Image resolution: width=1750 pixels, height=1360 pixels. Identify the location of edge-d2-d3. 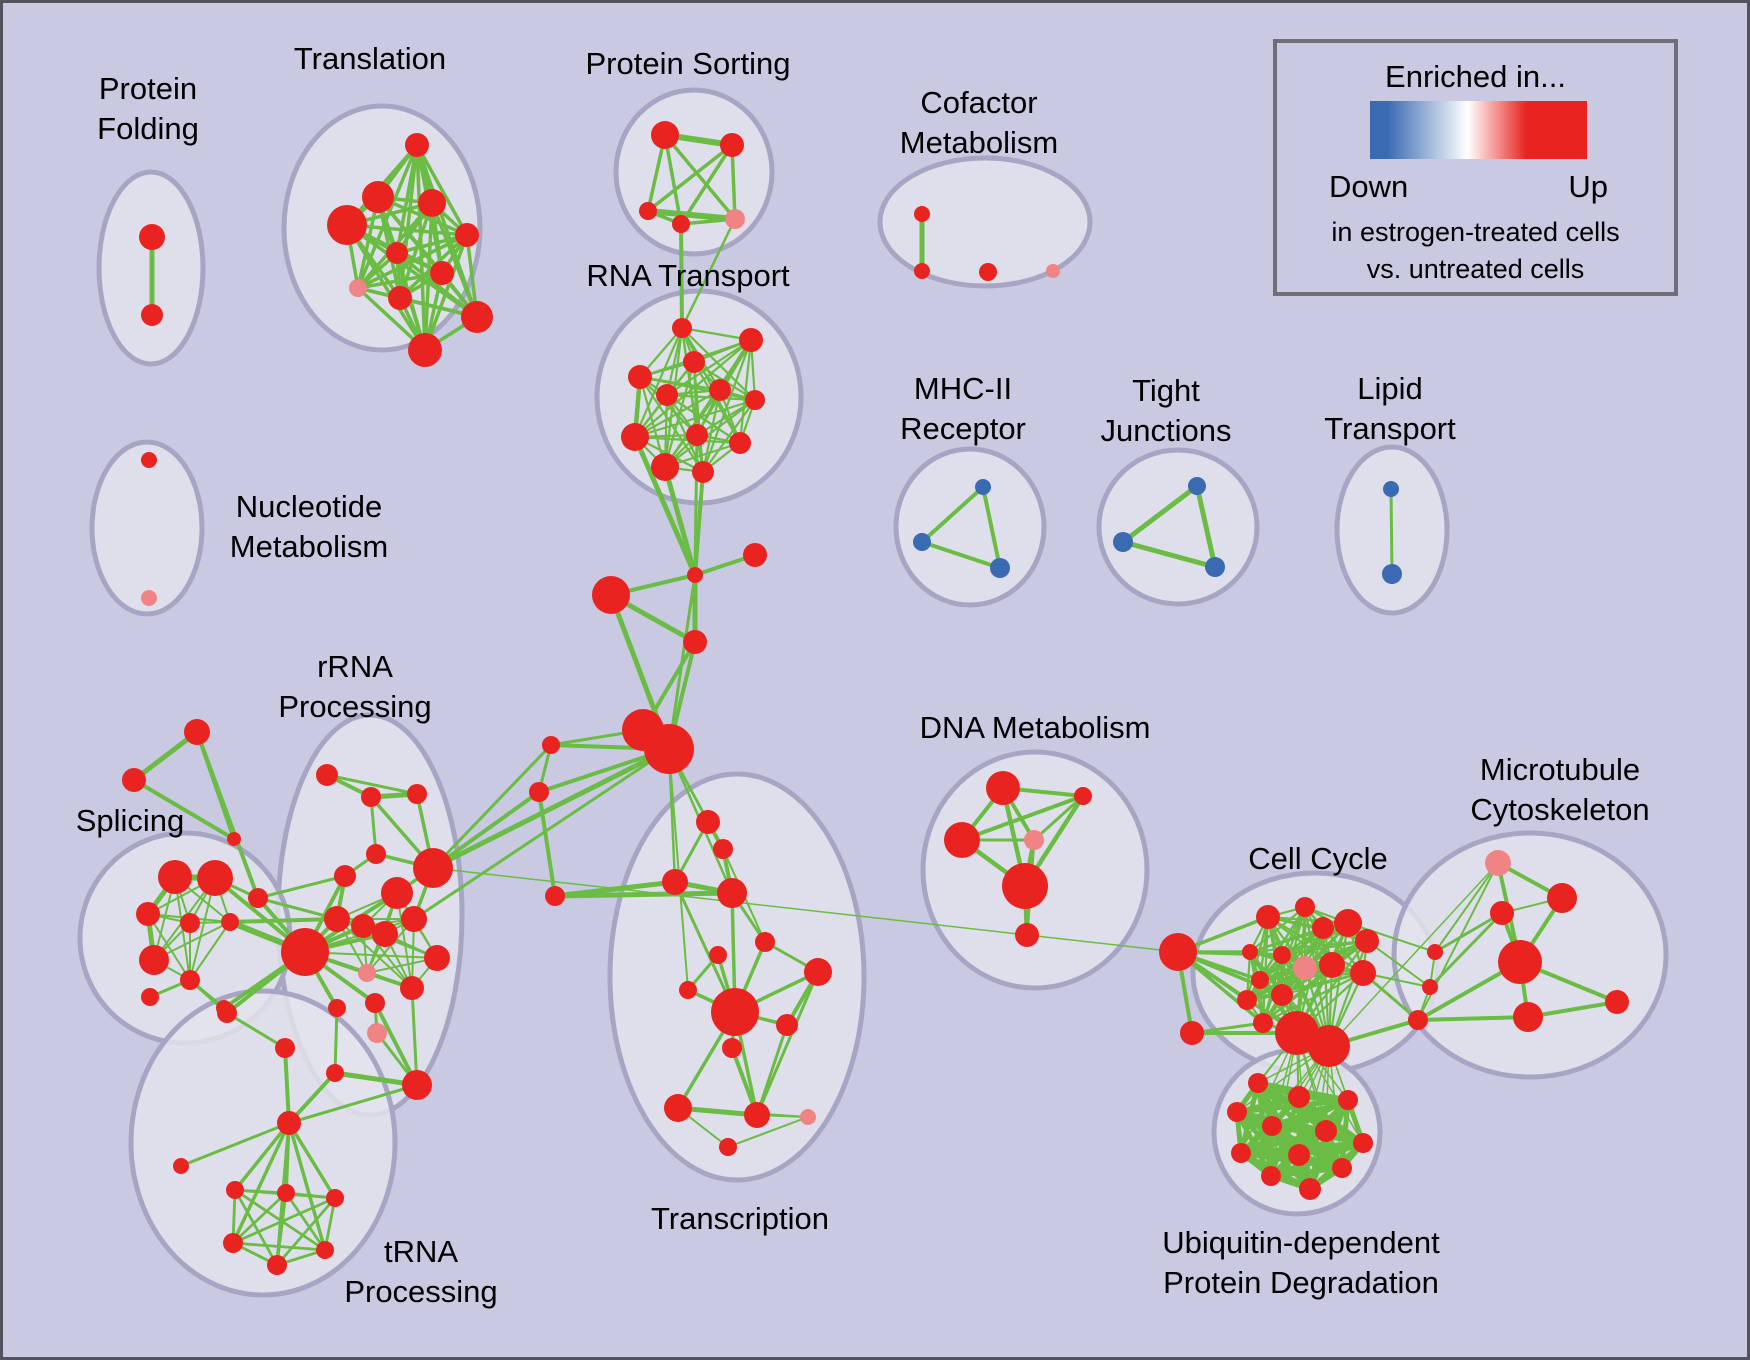
(1022, 818).